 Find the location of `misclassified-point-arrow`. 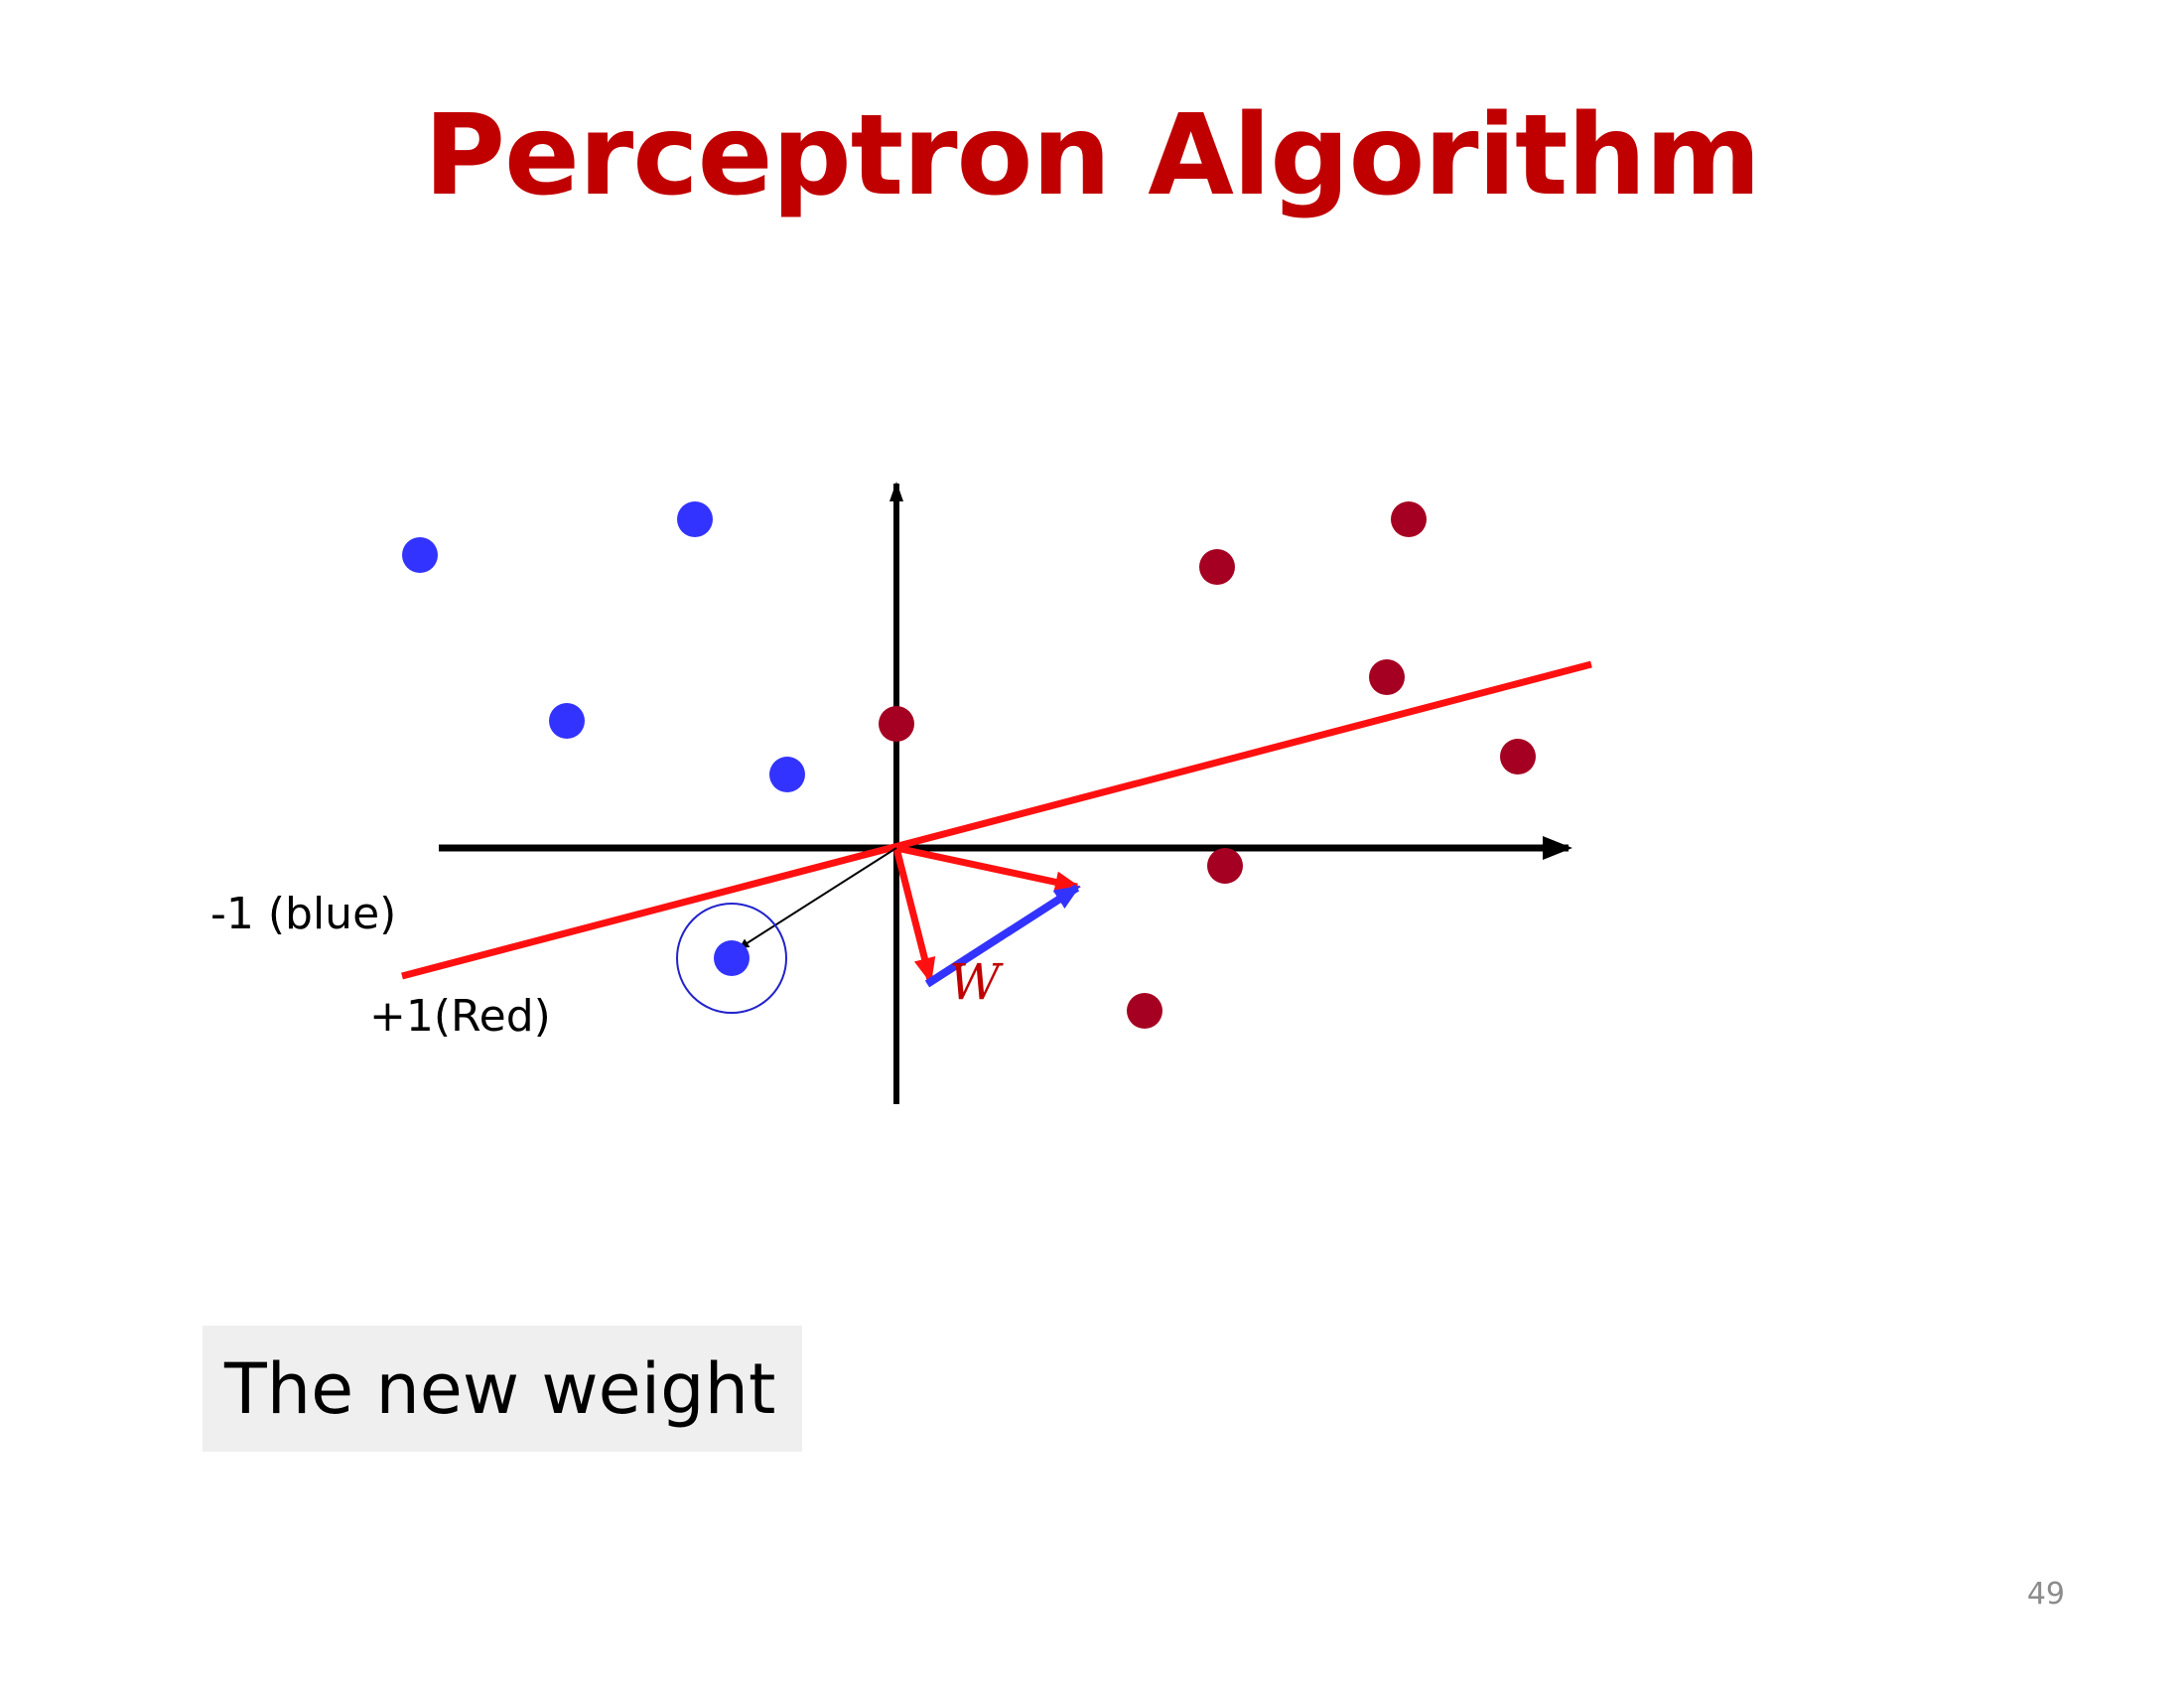

misclassified-point-arrow is located at coordinates (818, 898).